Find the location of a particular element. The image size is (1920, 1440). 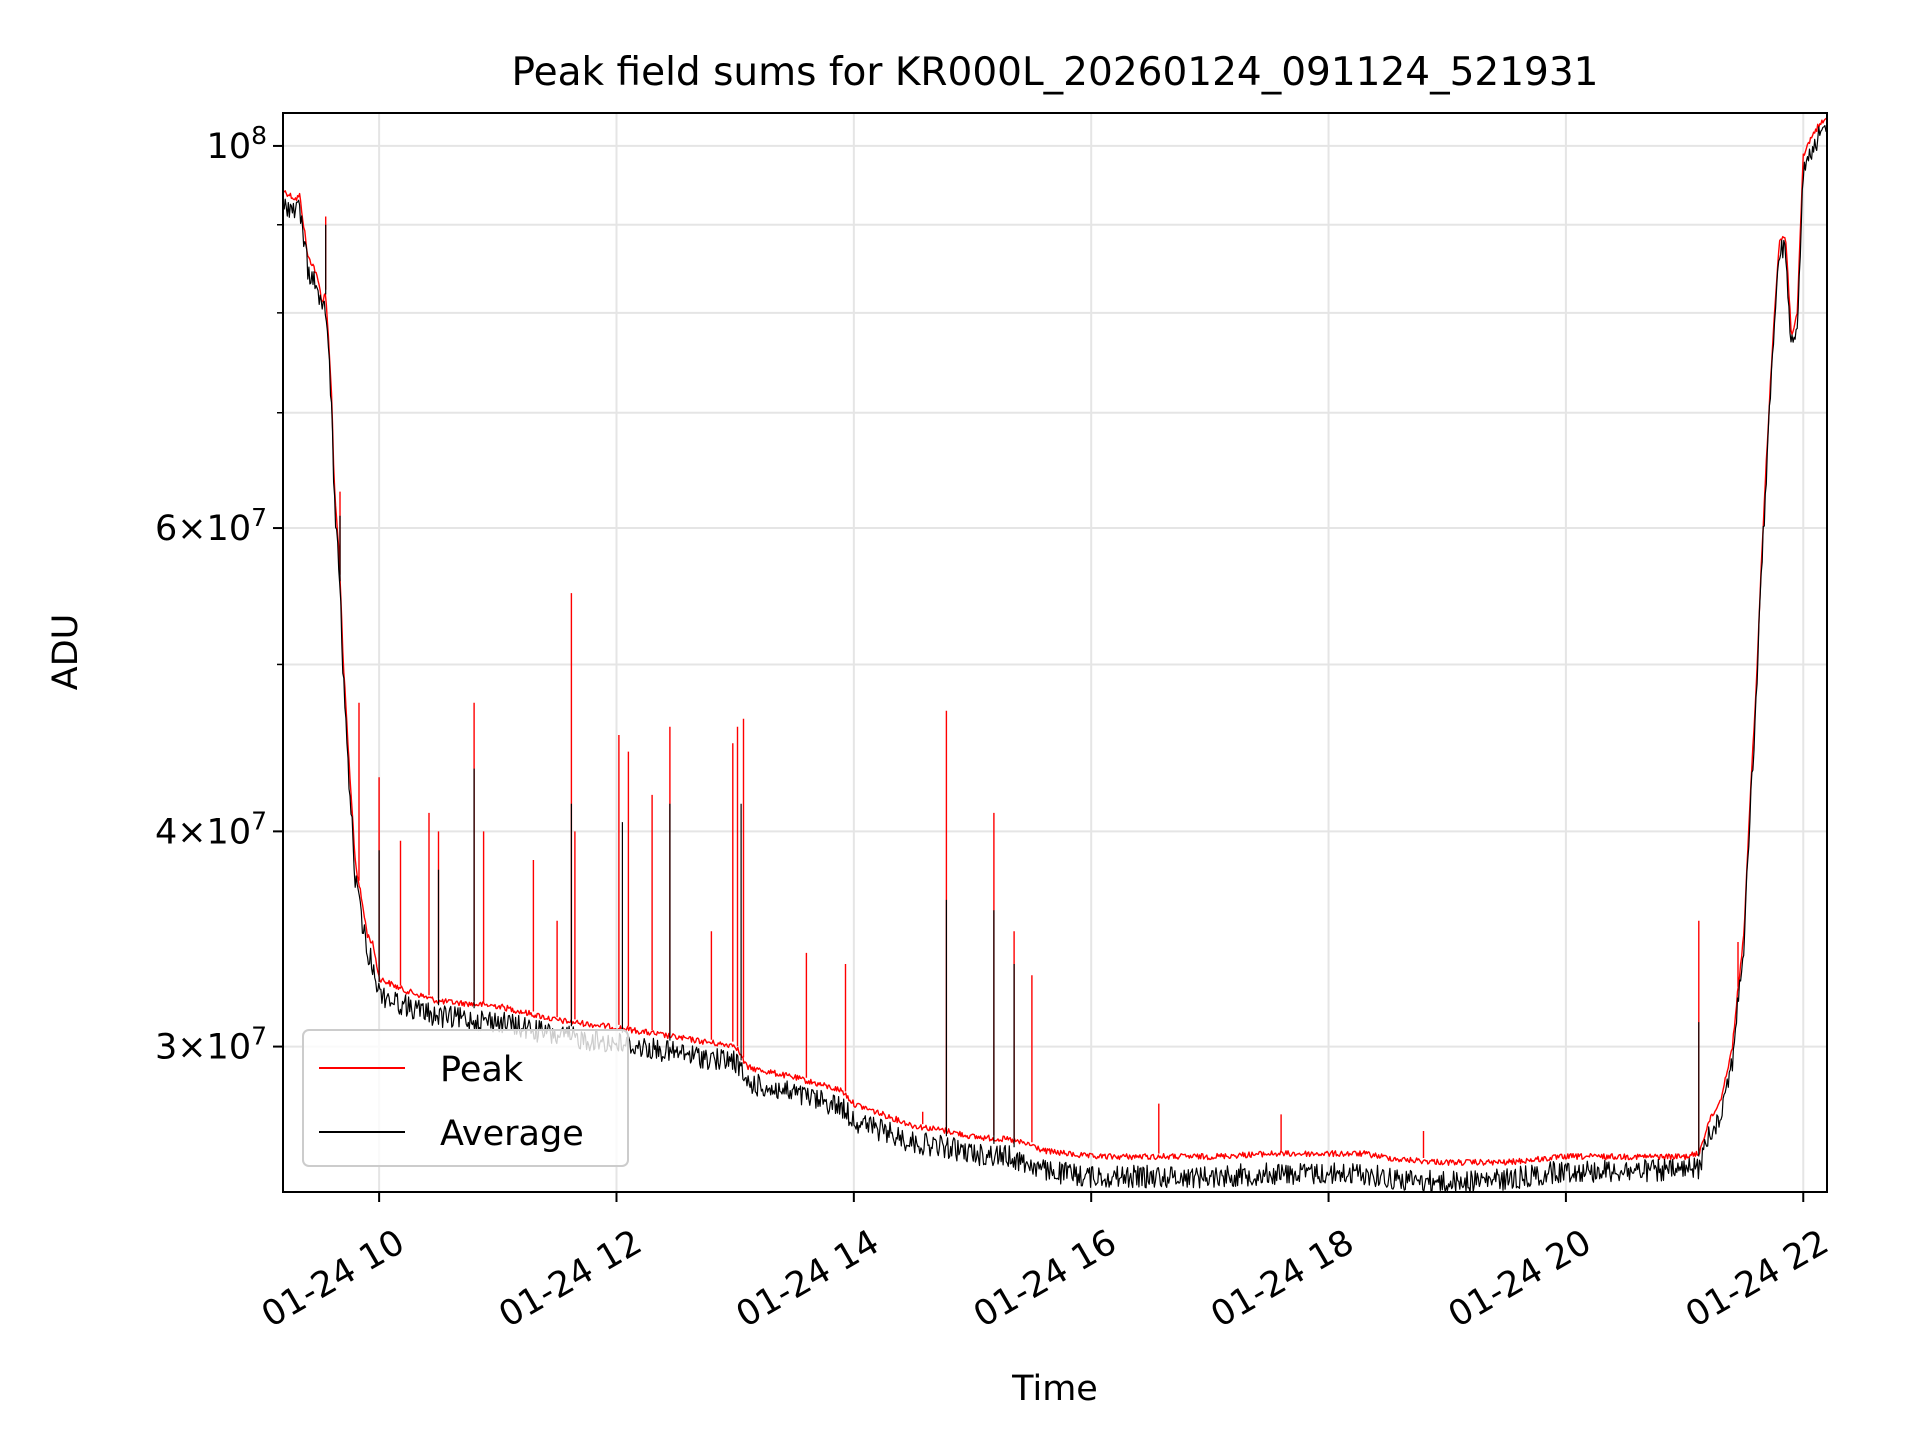

x-axis-label: Time is located at coordinates (1054, 1389).